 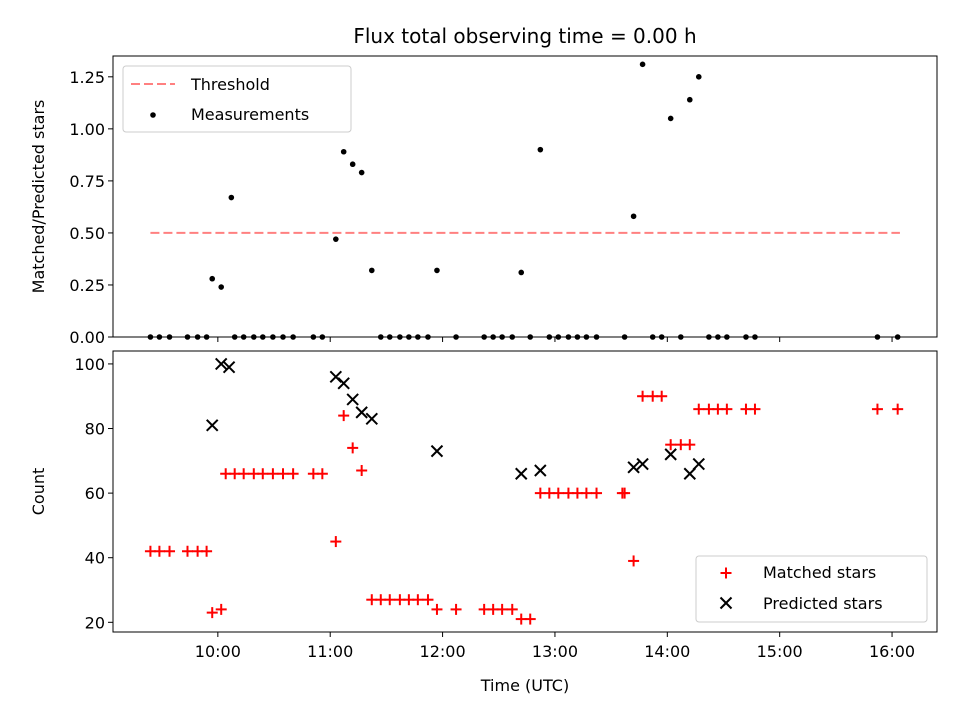 What do you see at coordinates (726, 603) in the screenshot?
I see `legend-predicted-swatch` at bounding box center [726, 603].